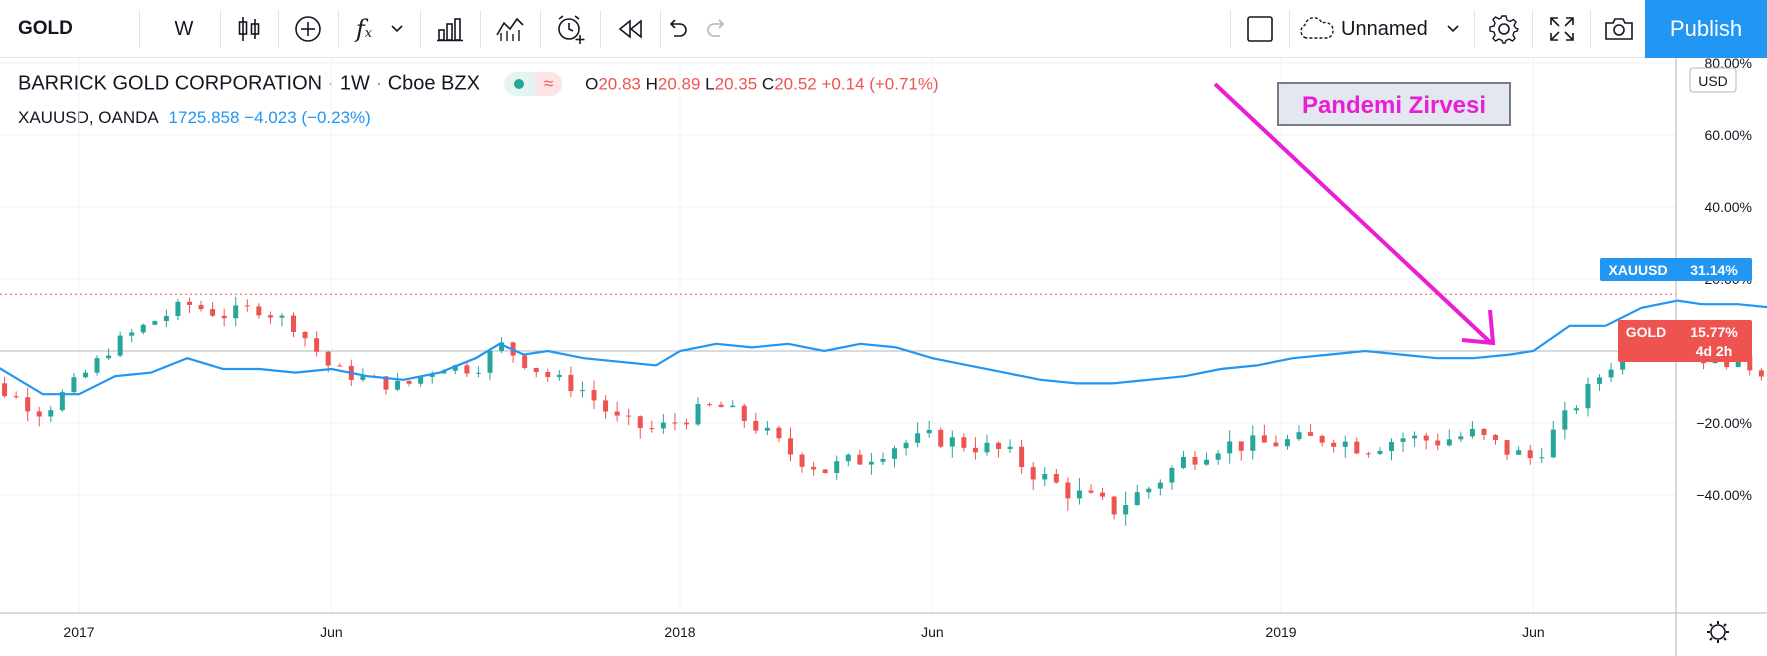 The height and width of the screenshot is (656, 1767). I want to click on chart-type-button, so click(249, 29).